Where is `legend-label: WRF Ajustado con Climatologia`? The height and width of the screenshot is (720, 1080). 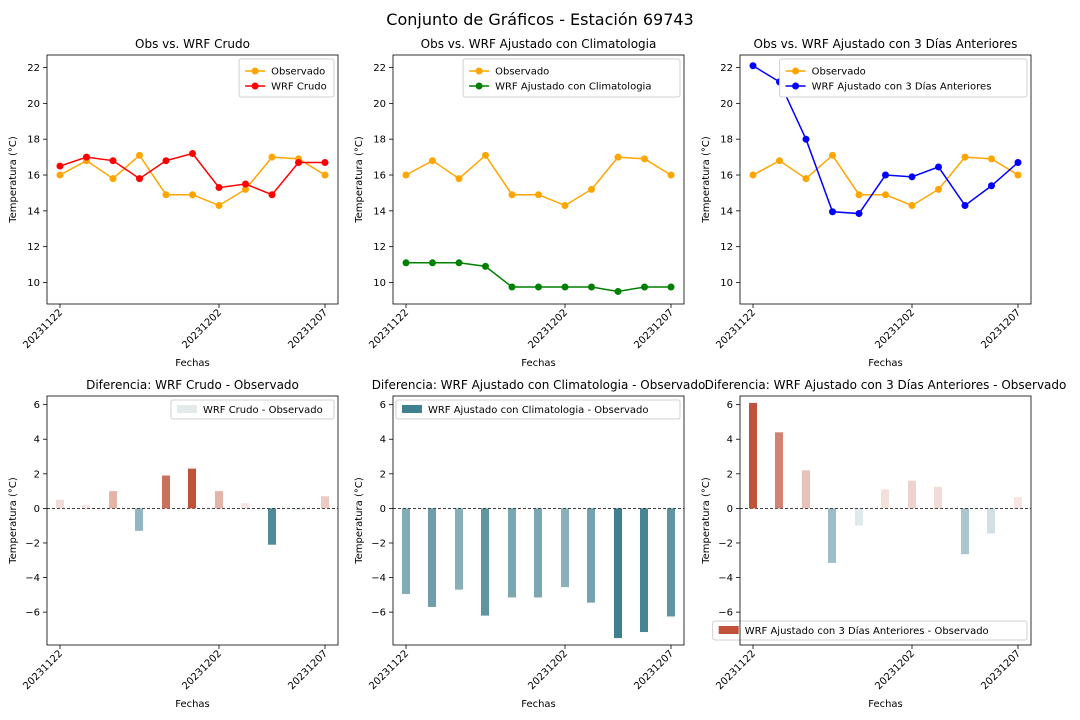
legend-label: WRF Ajustado con Climatologia is located at coordinates (573, 87).